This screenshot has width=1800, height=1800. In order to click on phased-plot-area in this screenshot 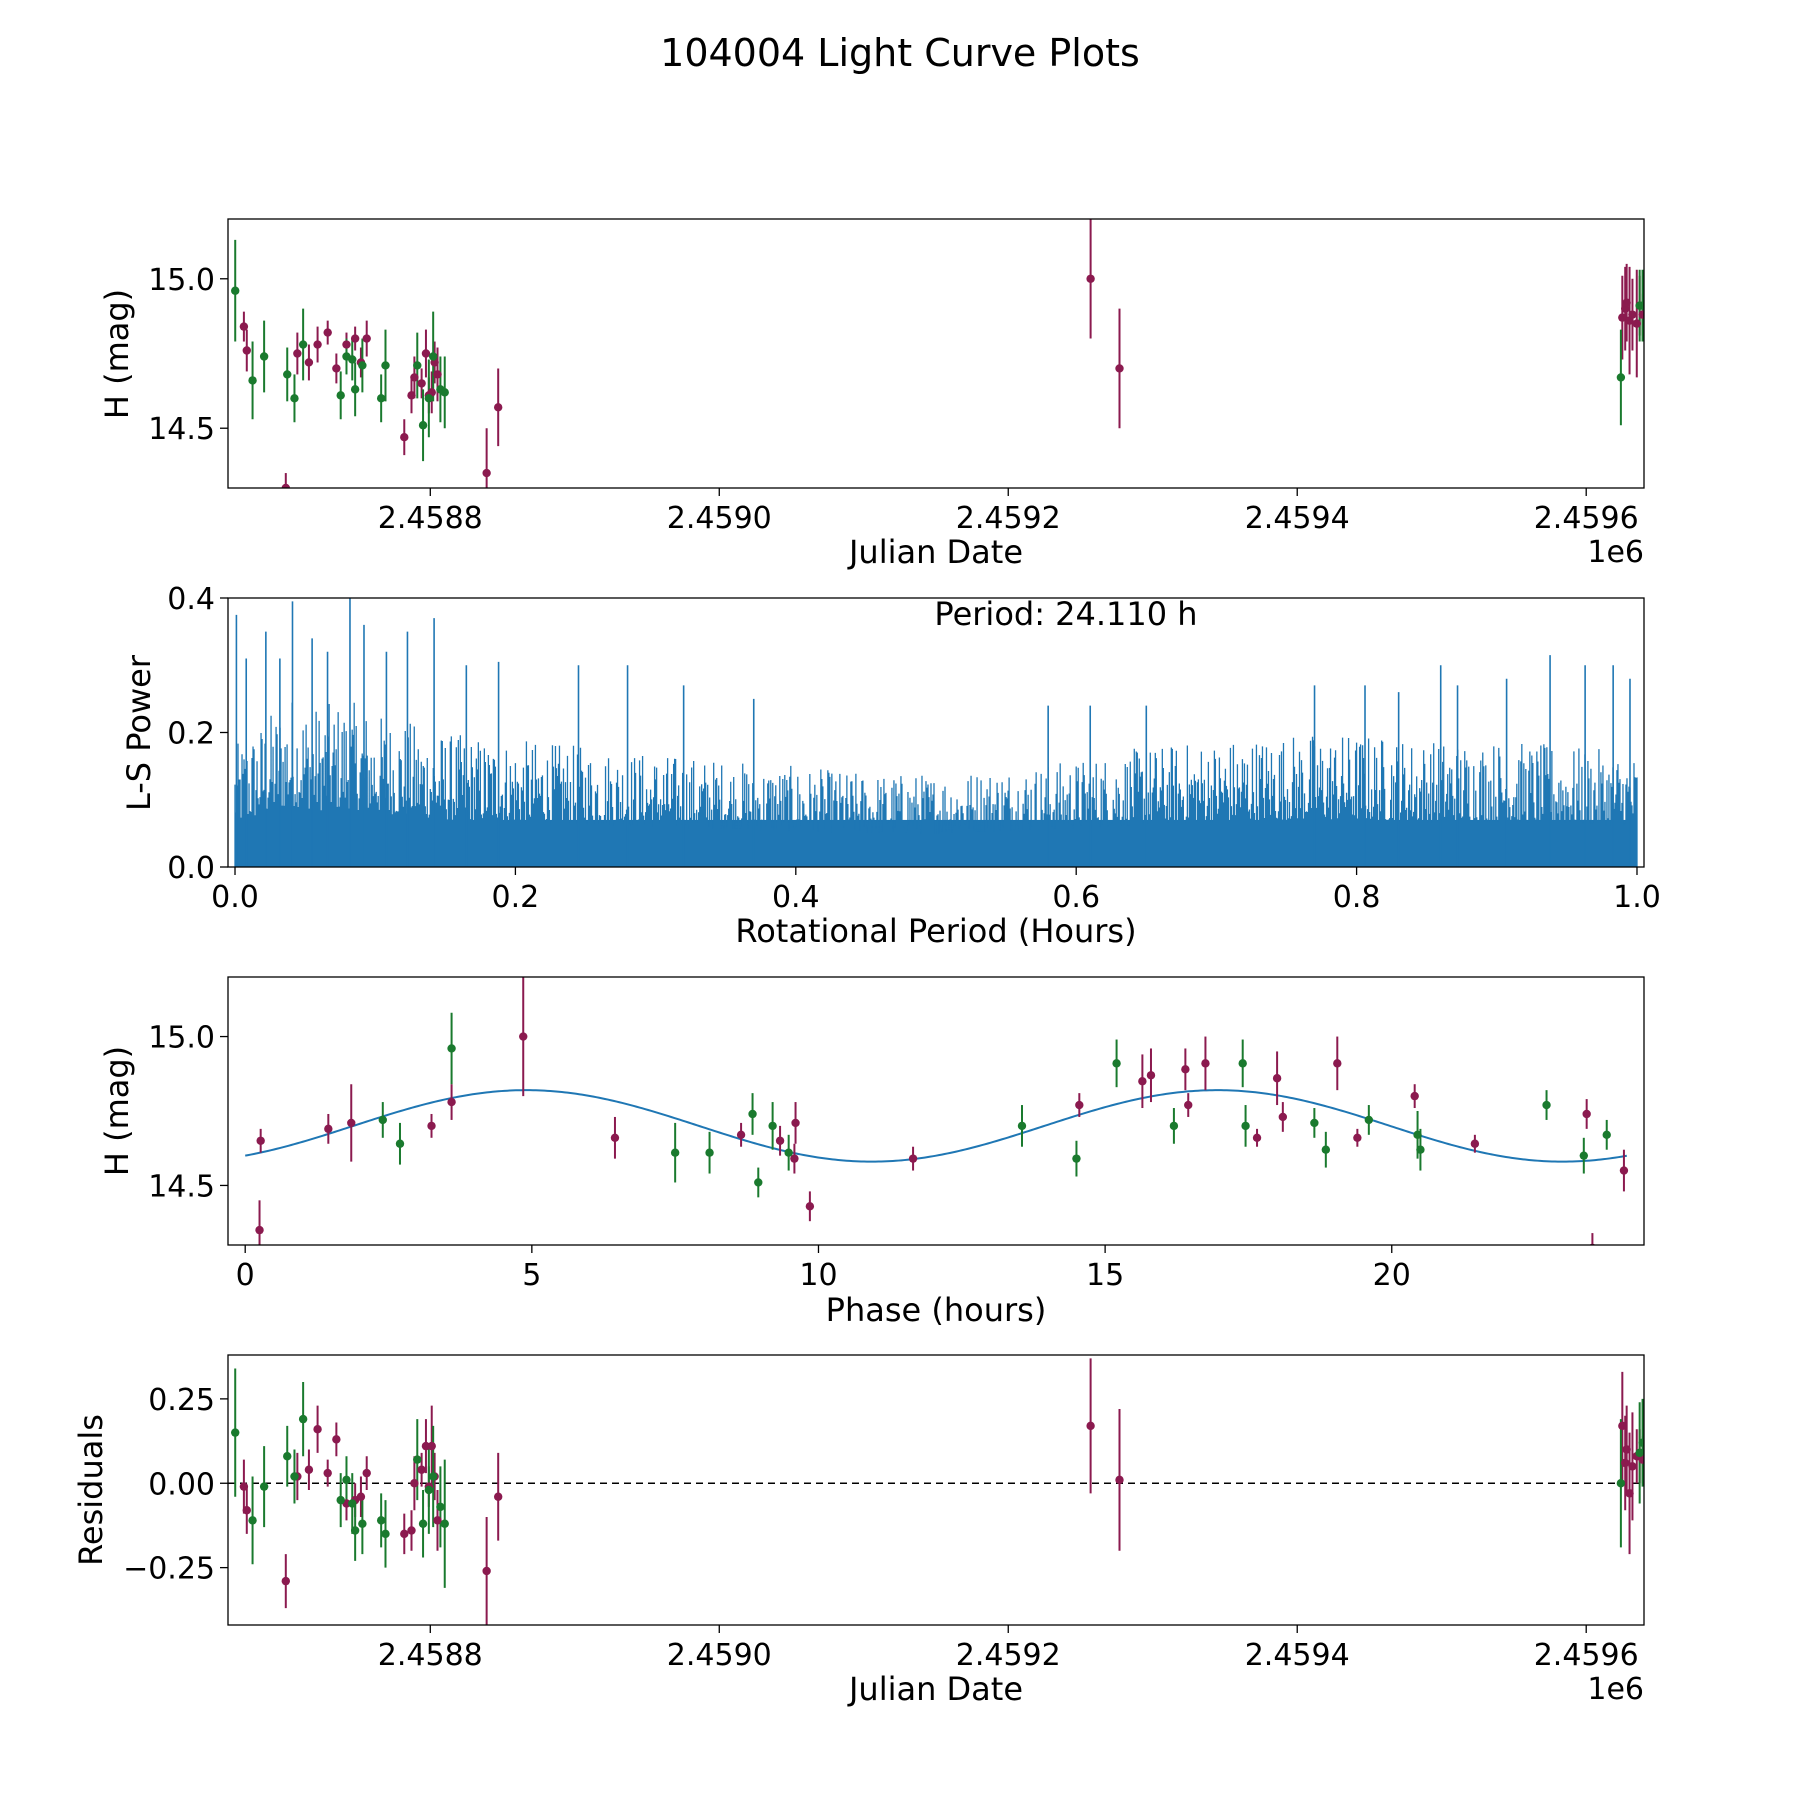, I will do `click(937, 1111)`.